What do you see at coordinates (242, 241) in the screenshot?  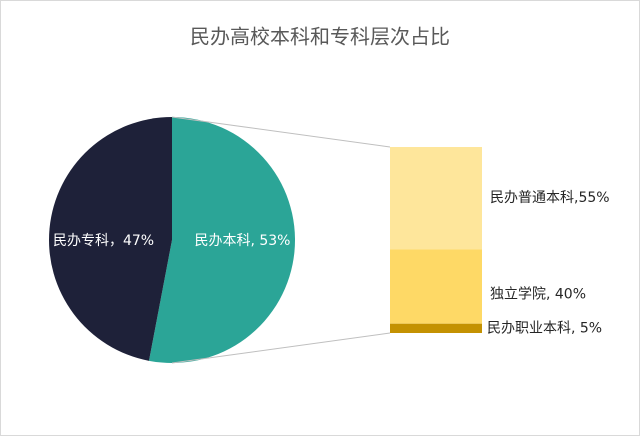 I see `slice-label: 民办本科, 53%` at bounding box center [242, 241].